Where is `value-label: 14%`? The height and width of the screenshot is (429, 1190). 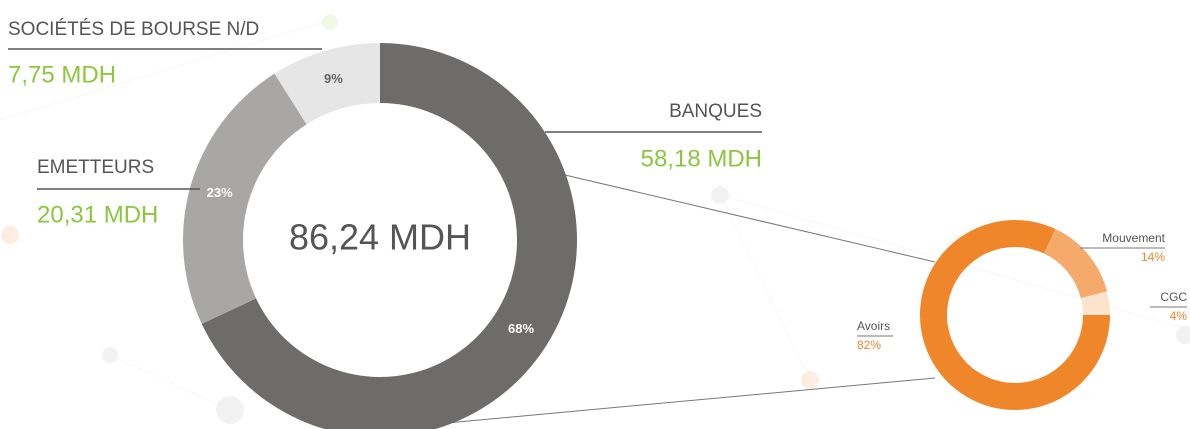 value-label: 14% is located at coordinates (1153, 257).